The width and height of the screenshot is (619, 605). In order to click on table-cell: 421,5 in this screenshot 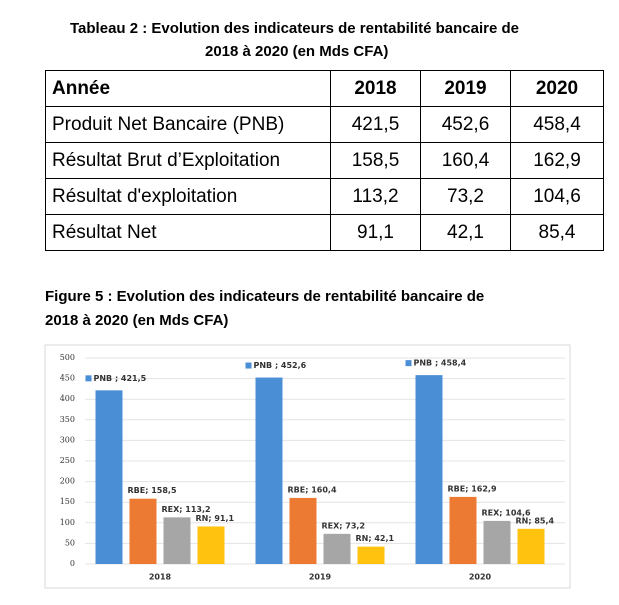, I will do `click(375, 124)`.